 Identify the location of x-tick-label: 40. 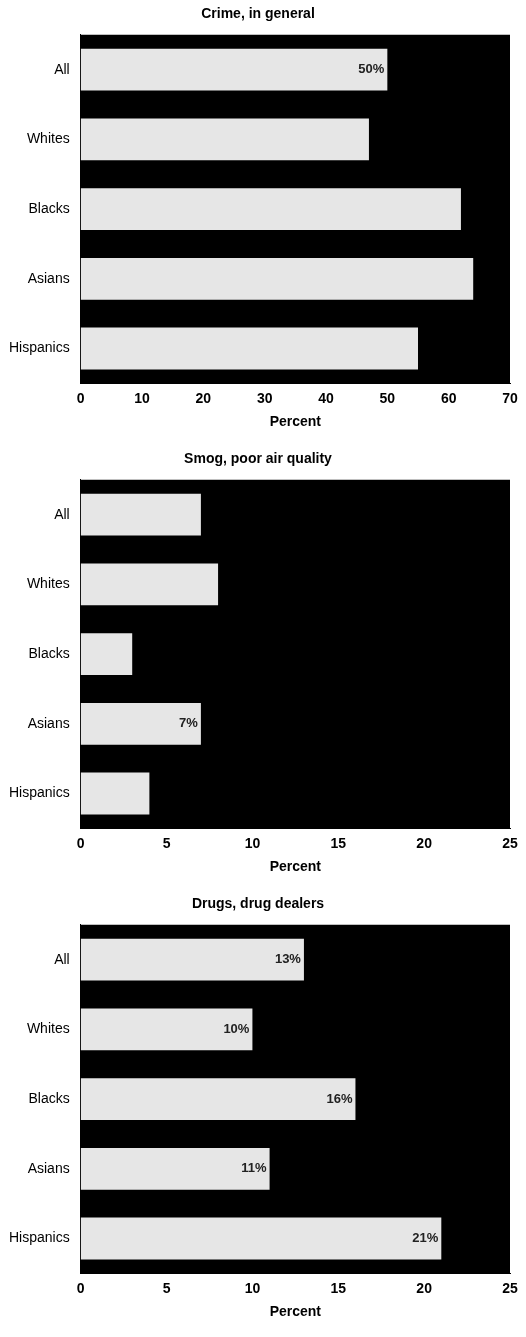
(326, 397).